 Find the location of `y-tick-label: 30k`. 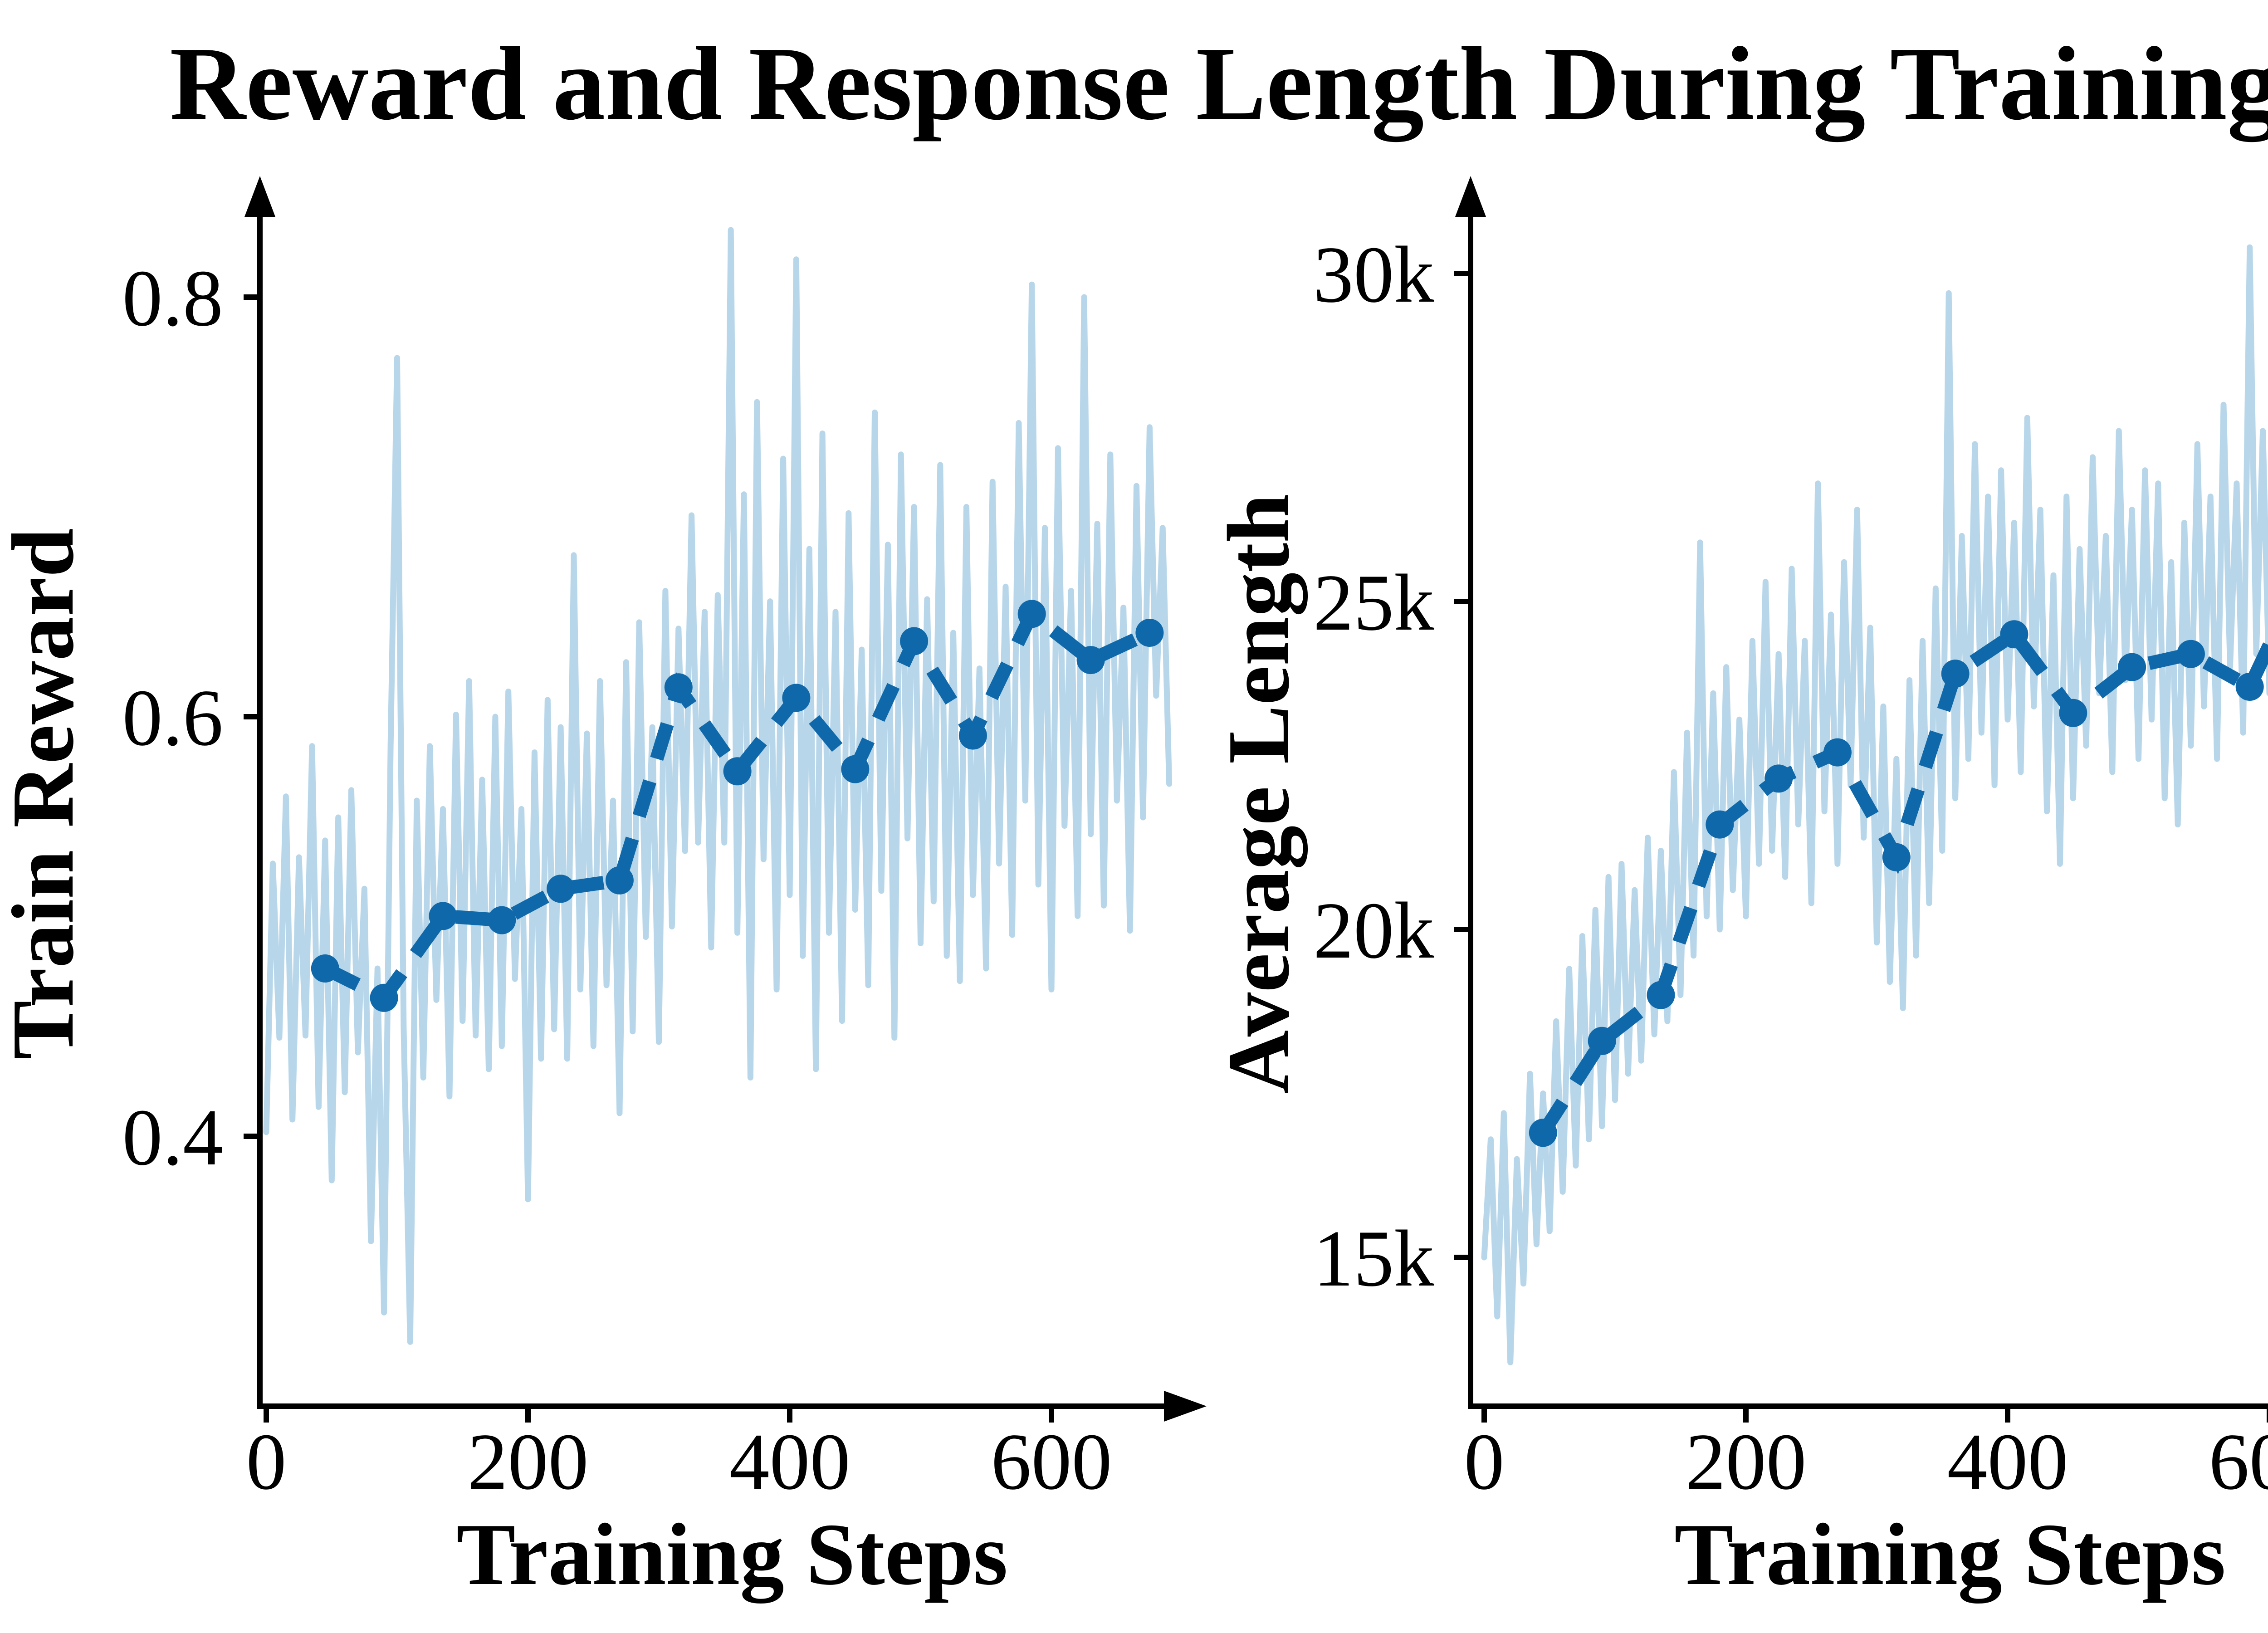

y-tick-label: 30k is located at coordinates (1373, 274).